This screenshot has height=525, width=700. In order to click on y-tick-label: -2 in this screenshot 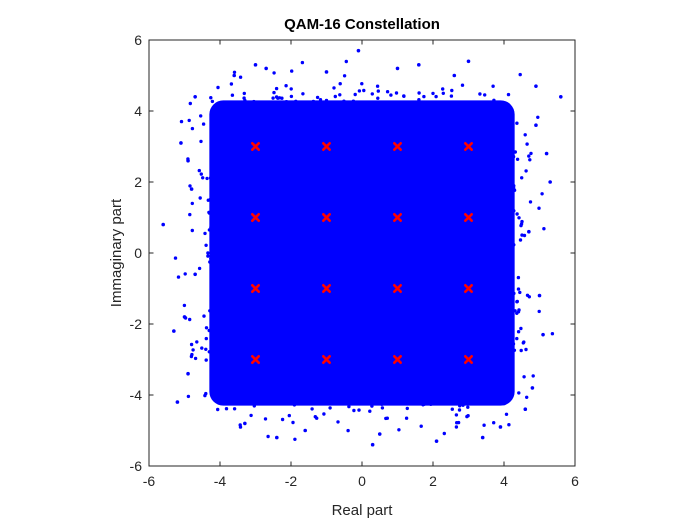, I will do `click(136, 324)`.